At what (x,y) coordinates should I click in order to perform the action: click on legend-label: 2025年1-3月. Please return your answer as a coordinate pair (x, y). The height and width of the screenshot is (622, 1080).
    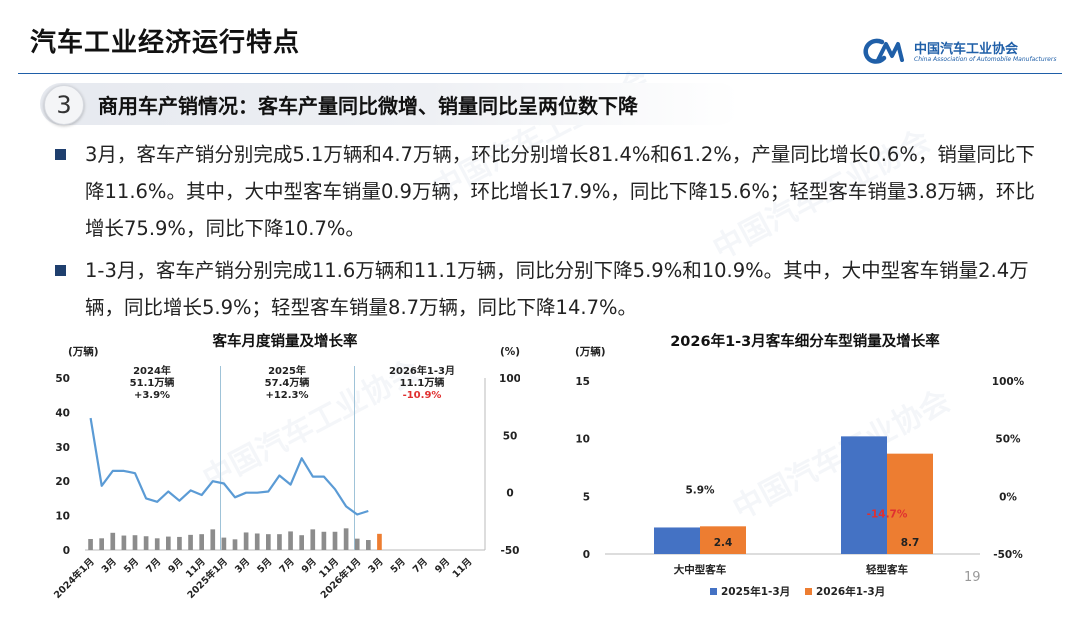
    Looking at the image, I should click on (755, 591).